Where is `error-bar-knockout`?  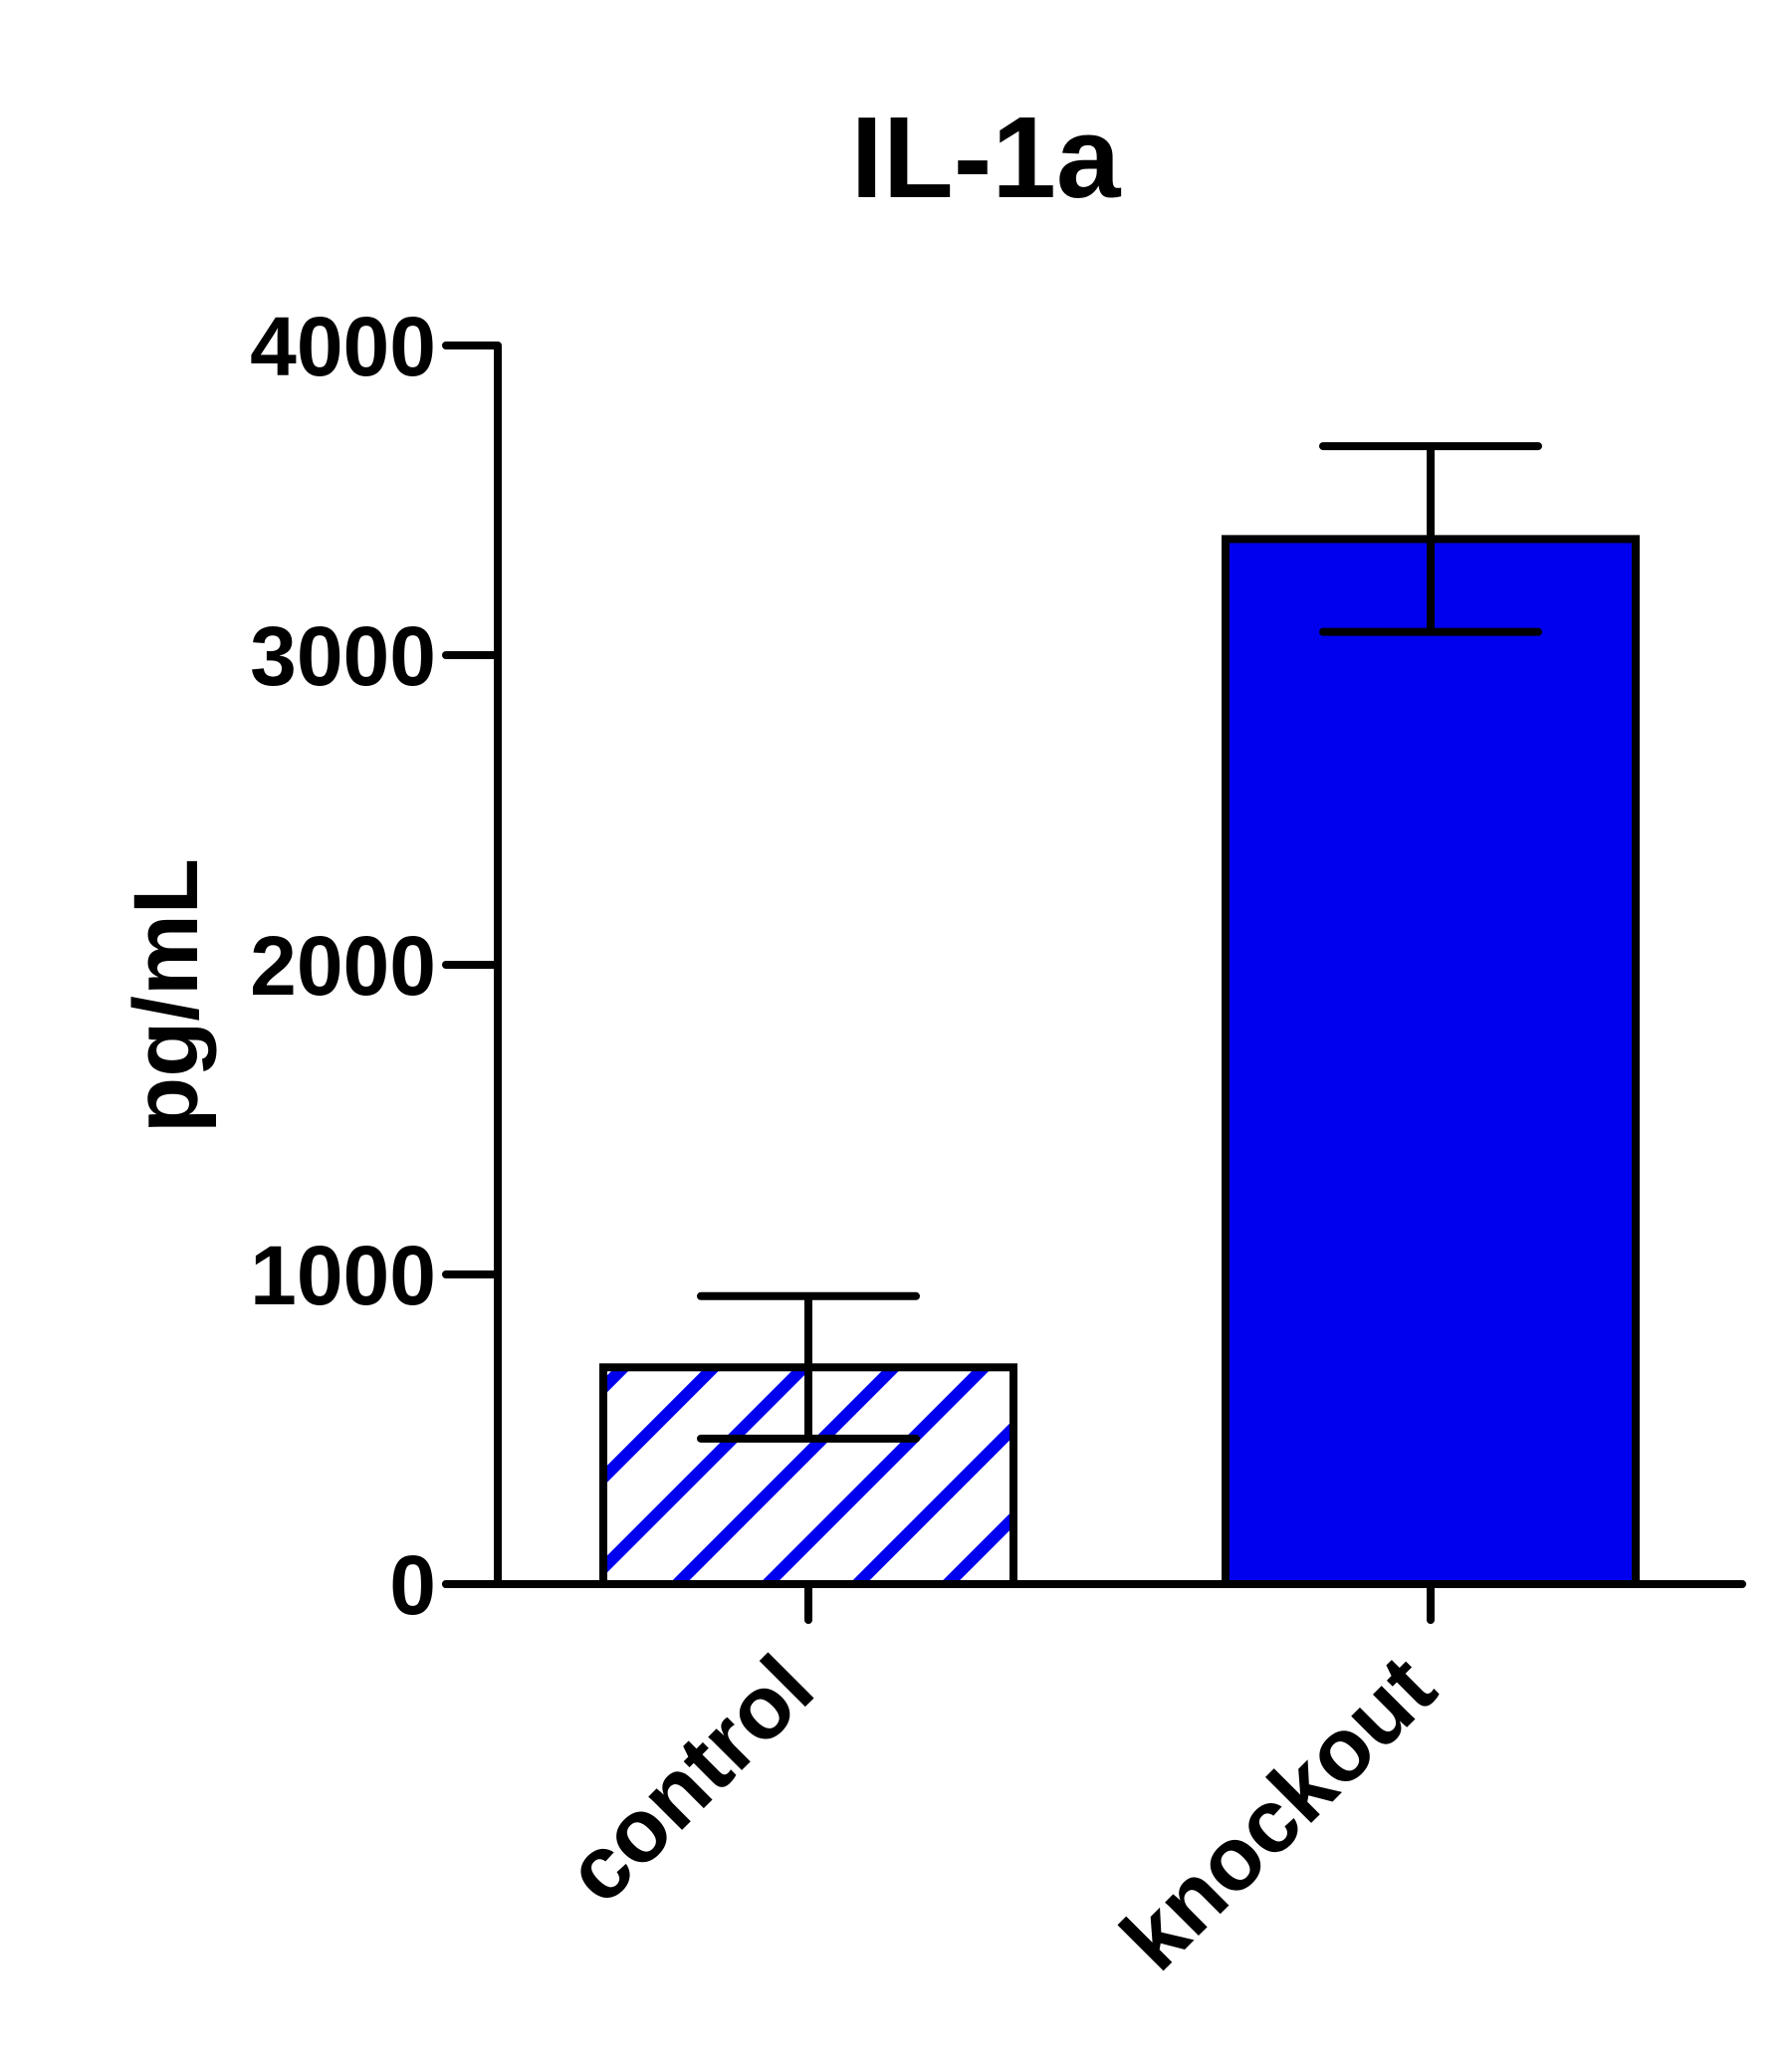
error-bar-knockout is located at coordinates (1430, 539).